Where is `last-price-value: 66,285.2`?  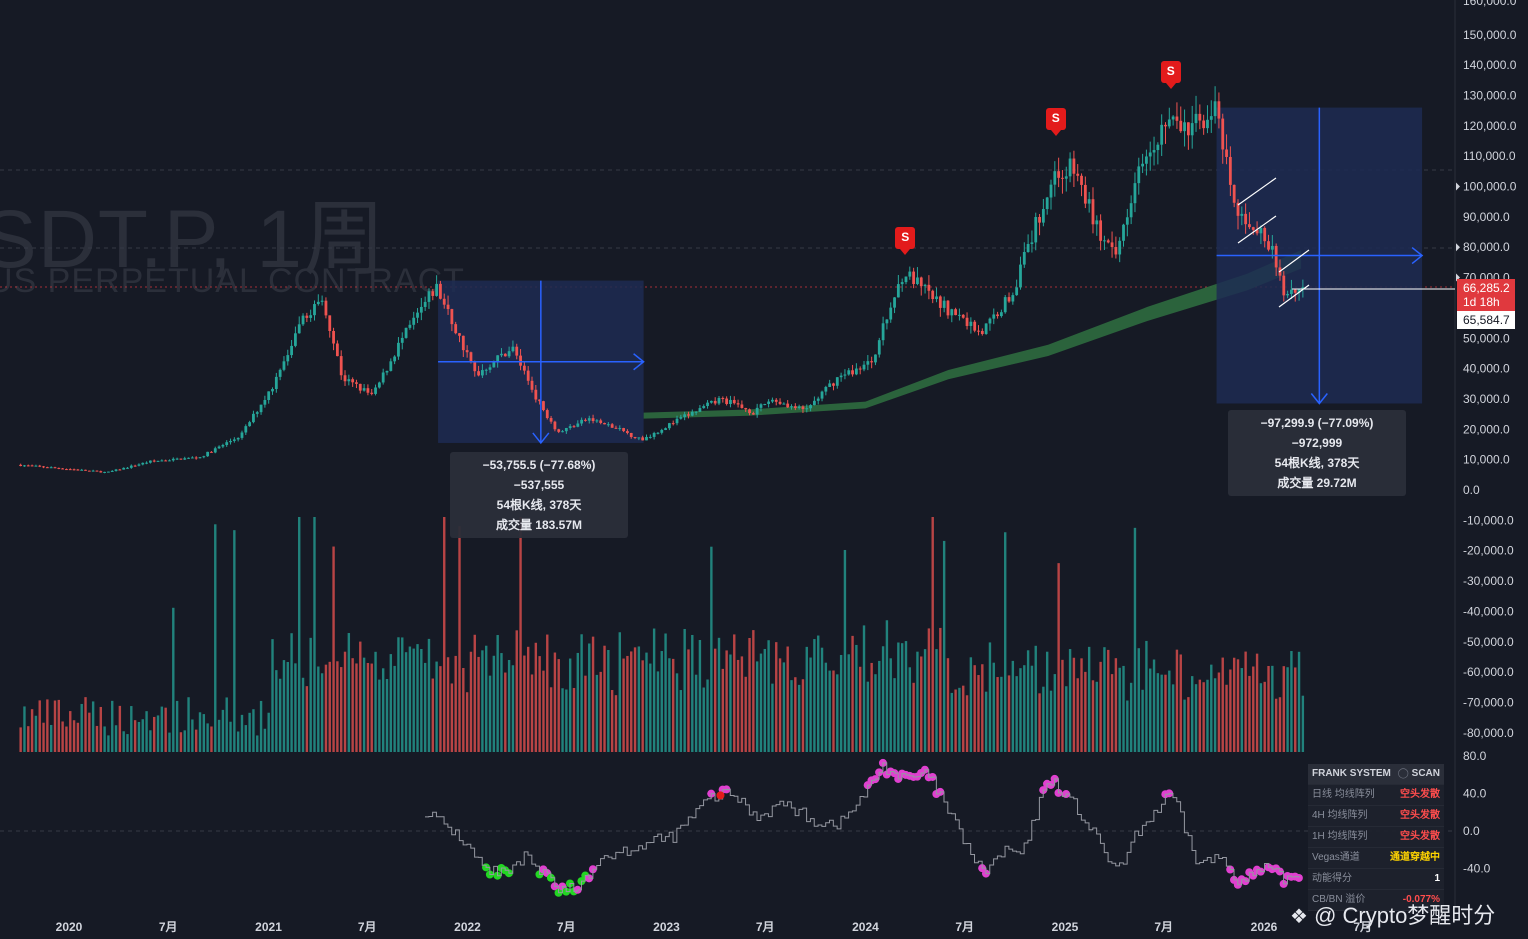 last-price-value: 66,285.2 is located at coordinates (1486, 288).